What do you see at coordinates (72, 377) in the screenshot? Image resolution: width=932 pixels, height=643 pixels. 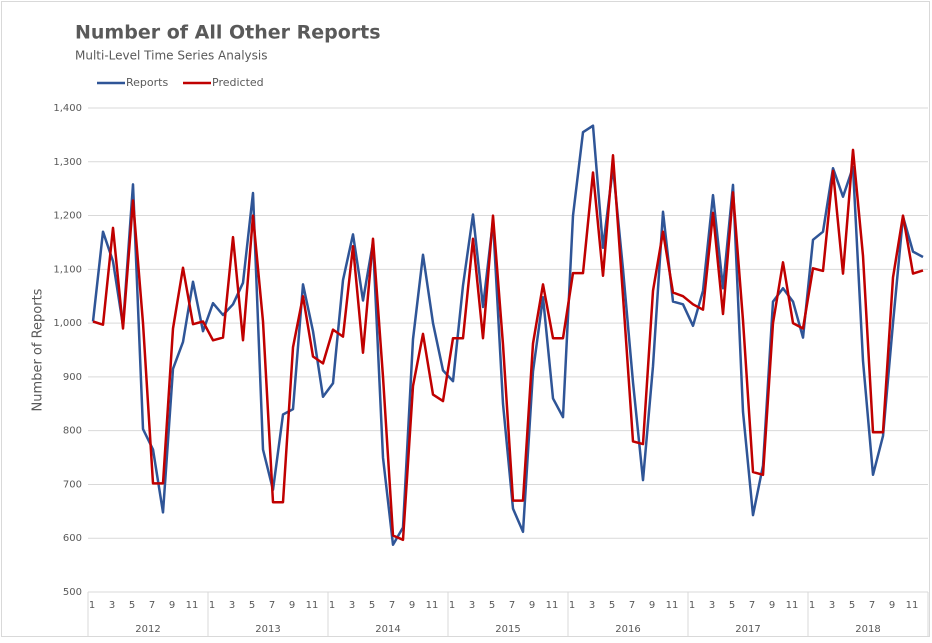 I see `y-tick-label: 900` at bounding box center [72, 377].